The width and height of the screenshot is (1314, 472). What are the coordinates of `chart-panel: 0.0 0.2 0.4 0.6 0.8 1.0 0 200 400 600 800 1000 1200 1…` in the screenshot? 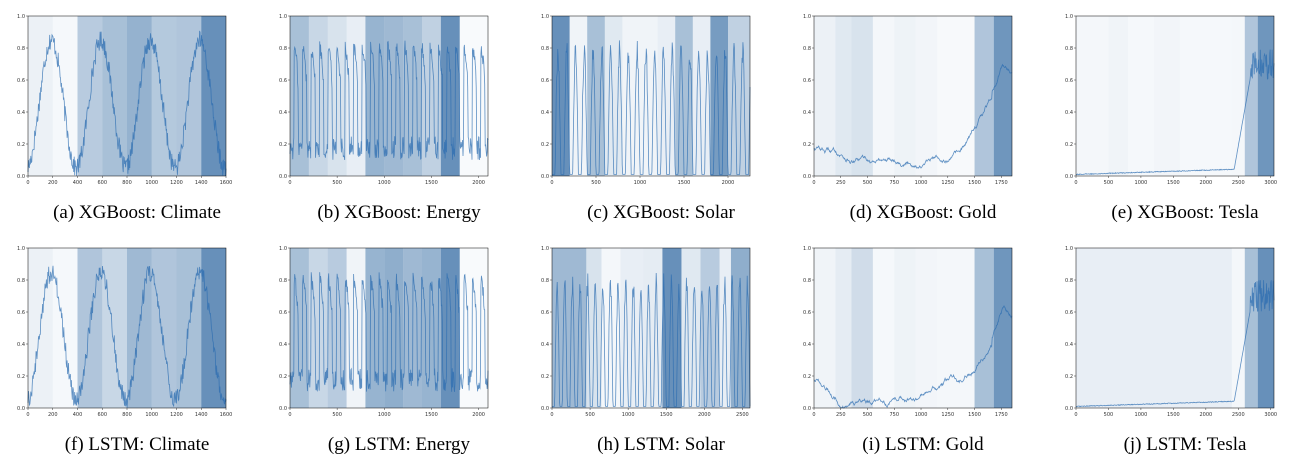 It's located at (137, 125).